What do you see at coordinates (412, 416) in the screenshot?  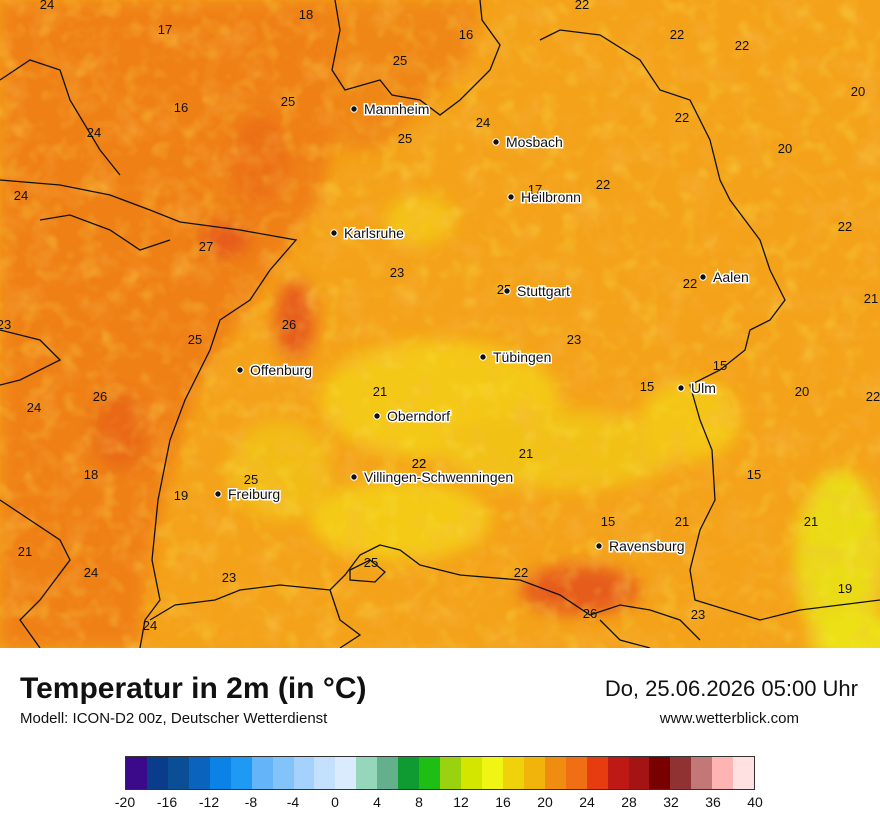 I see `city-oberndorf: Oberndorf` at bounding box center [412, 416].